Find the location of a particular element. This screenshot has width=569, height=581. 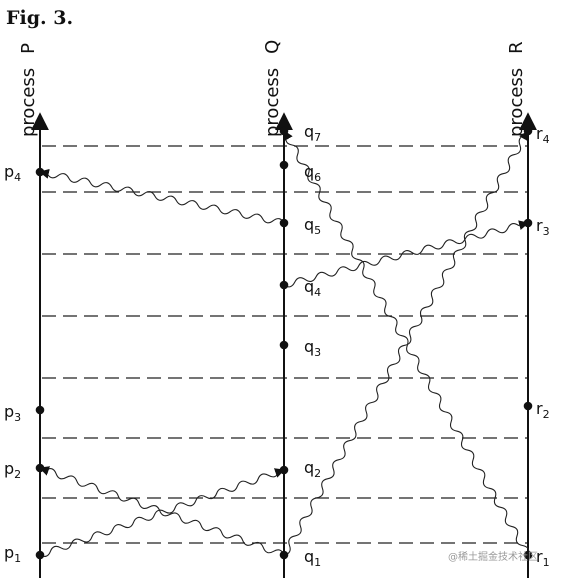

message-q4-to-r3 is located at coordinates (406, 254).